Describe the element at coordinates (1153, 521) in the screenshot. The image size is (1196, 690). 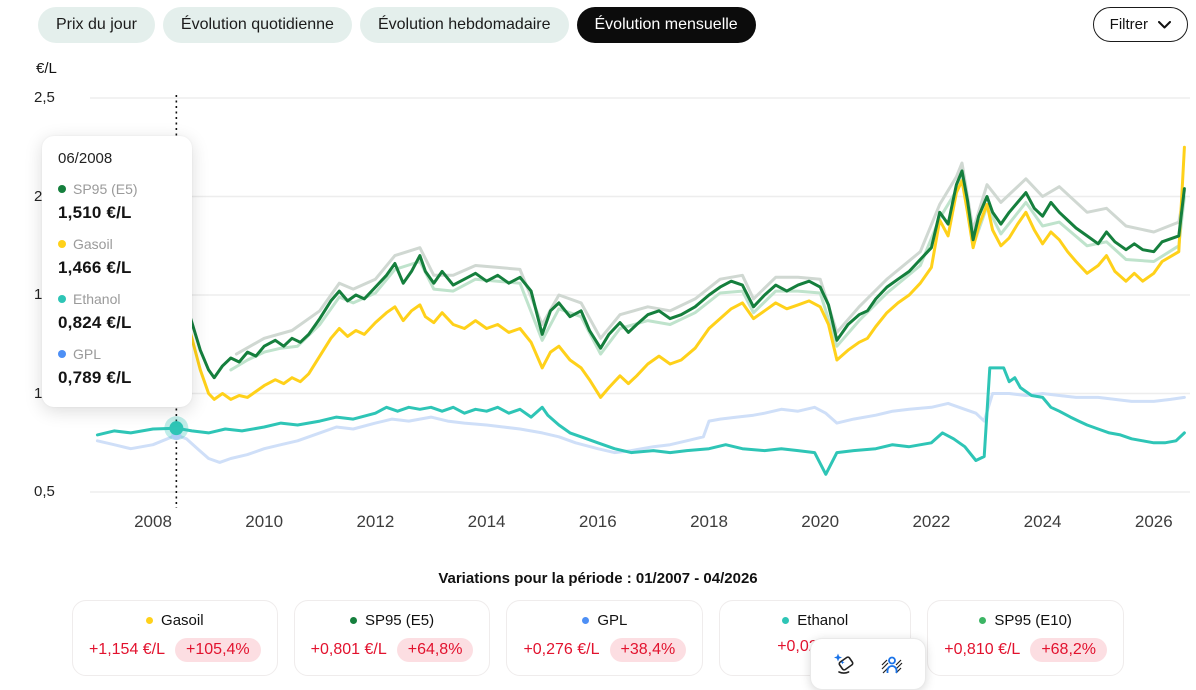
I see `x-tick-label: 2026` at that location.